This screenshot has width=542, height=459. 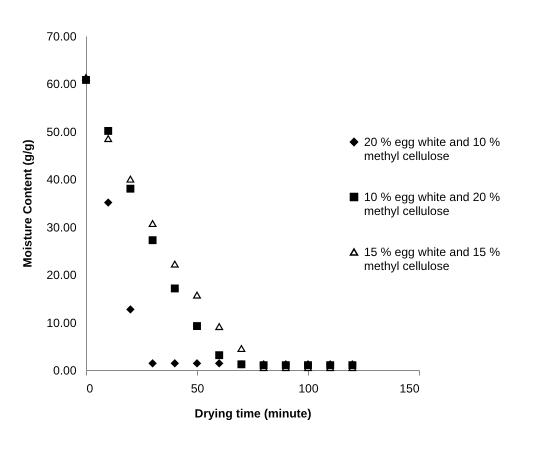 I want to click on y-tick-label: 20.00, so click(x=61, y=275).